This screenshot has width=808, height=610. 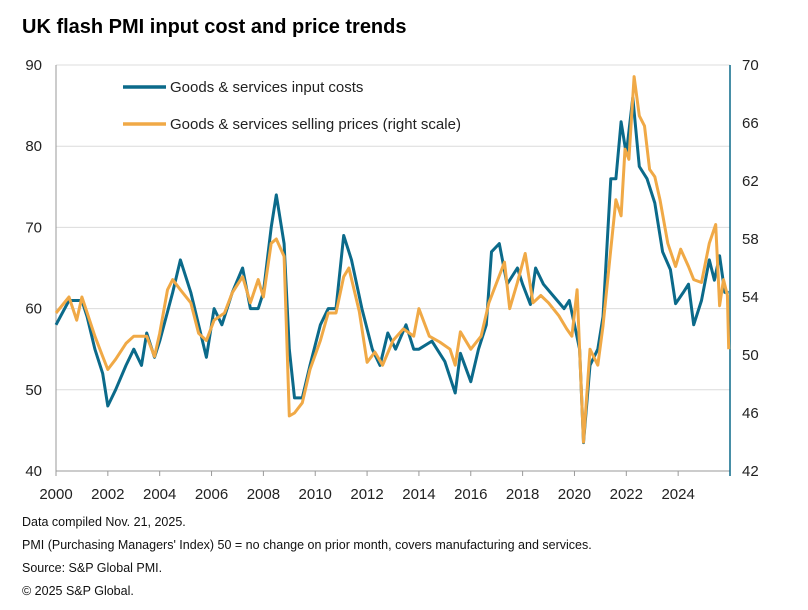 What do you see at coordinates (33, 309) in the screenshot?
I see `y-left-tick-label: 60` at bounding box center [33, 309].